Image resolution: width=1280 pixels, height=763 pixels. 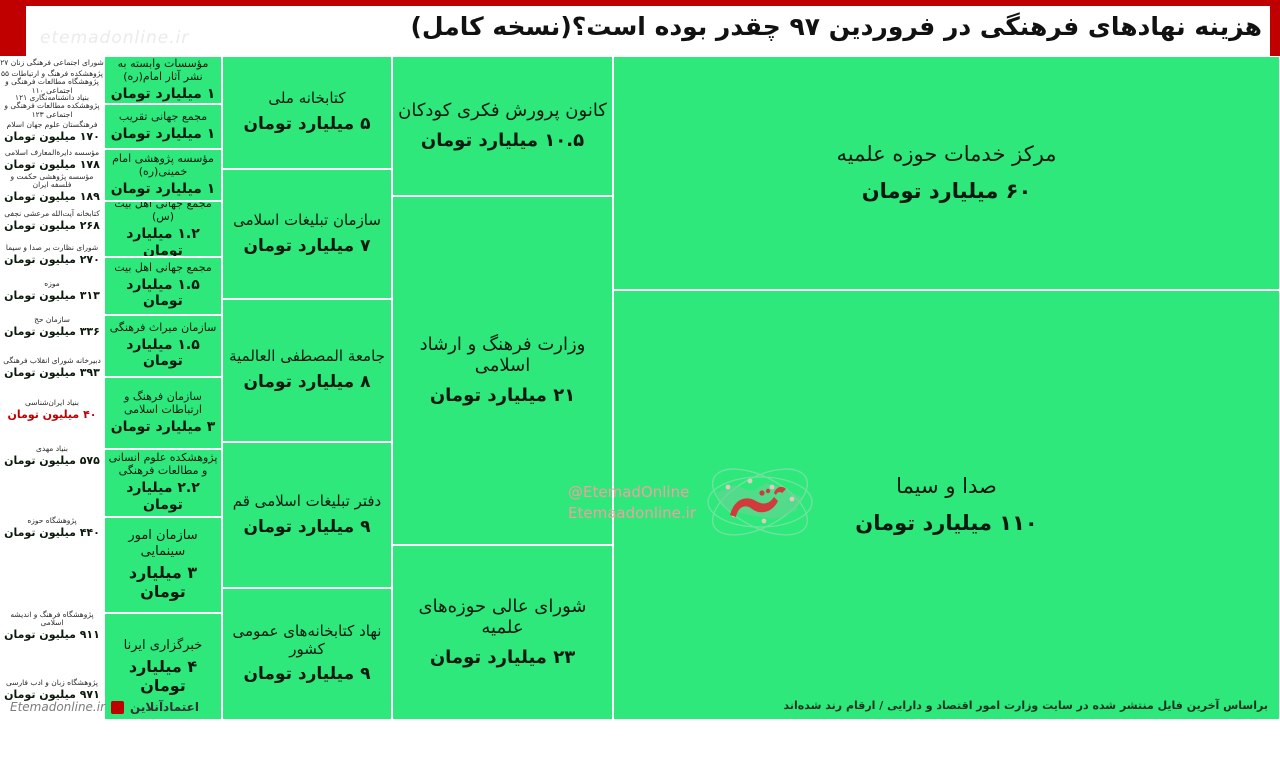 What do you see at coordinates (52, 460) in the screenshot?
I see `list-item-value: ۵۷۵ میلیون تومان` at bounding box center [52, 460].